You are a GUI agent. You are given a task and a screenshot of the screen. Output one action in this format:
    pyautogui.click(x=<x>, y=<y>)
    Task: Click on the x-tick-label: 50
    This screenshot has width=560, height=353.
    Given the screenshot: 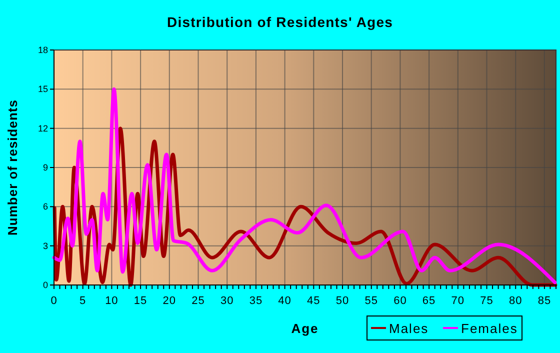 What is the action you would take?
    pyautogui.click(x=343, y=301)
    